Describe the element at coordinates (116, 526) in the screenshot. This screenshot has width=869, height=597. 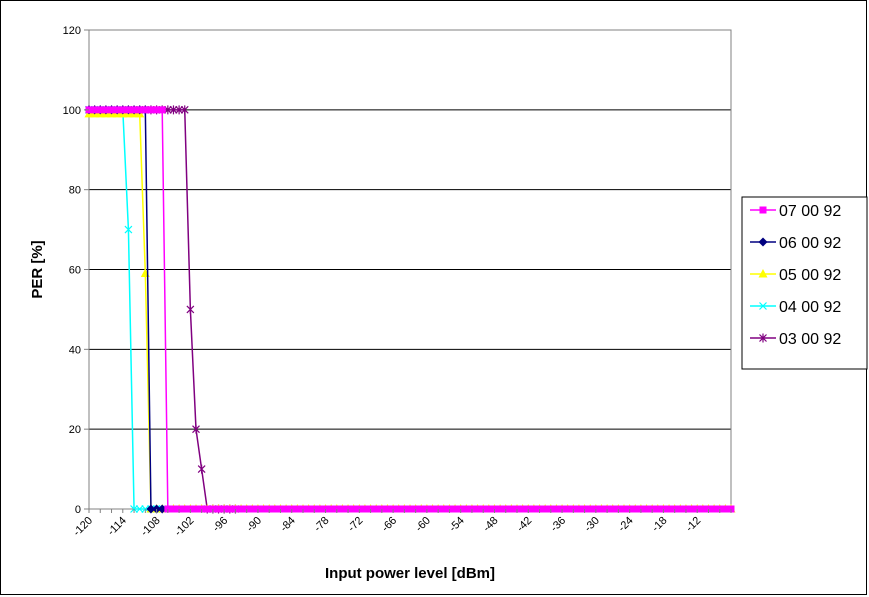
I see `x-tick-label-114: -114` at that location.